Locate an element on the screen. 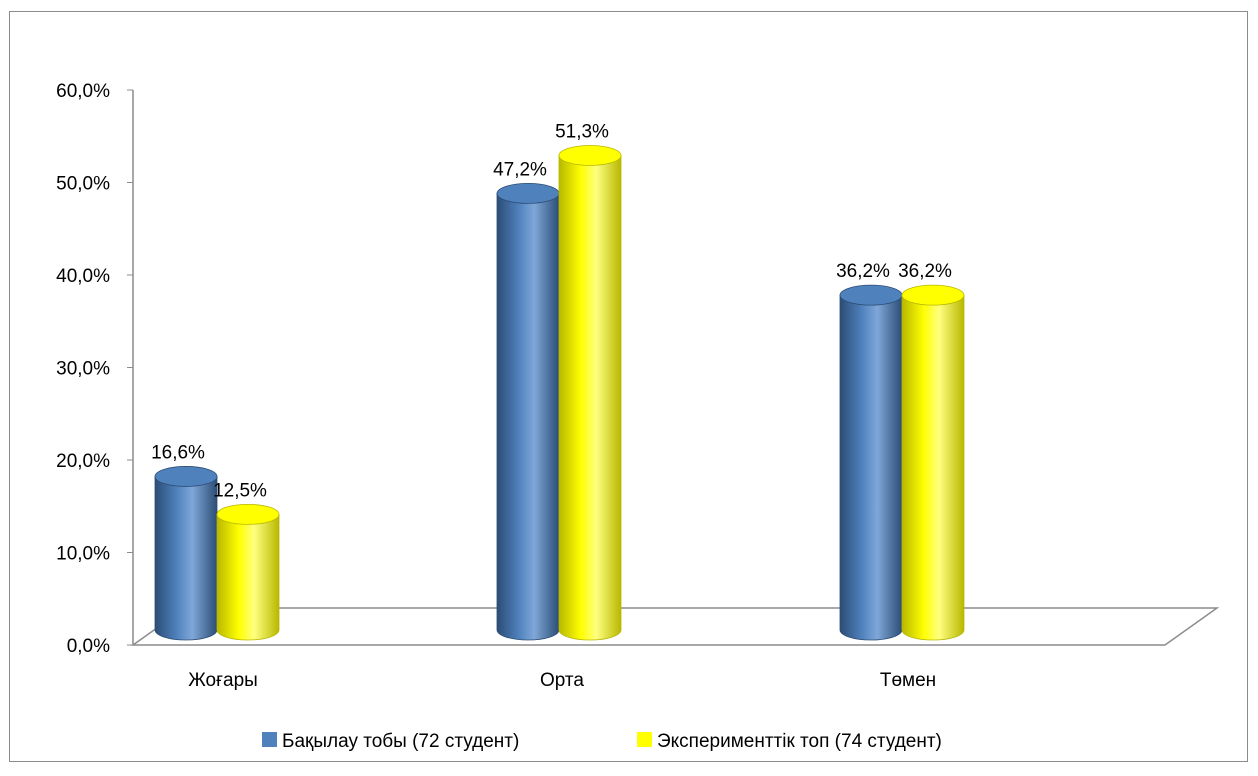 The height and width of the screenshot is (776, 1258). x-axis-tick-labels: Жоғары Орта Төмен is located at coordinates (562, 680).